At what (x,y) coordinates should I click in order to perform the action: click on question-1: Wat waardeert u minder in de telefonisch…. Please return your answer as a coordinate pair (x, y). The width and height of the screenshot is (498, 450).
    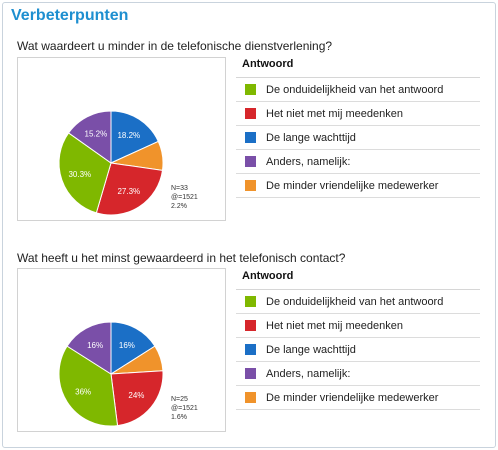
    Looking at the image, I should click on (175, 46).